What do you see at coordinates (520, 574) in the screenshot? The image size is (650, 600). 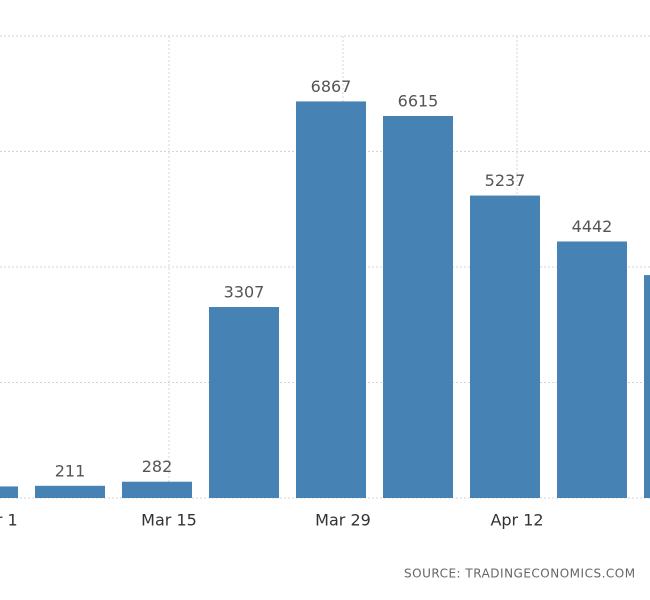 I see `source-note: SOURCE: TRADINGECONOMICS.COM` at bounding box center [520, 574].